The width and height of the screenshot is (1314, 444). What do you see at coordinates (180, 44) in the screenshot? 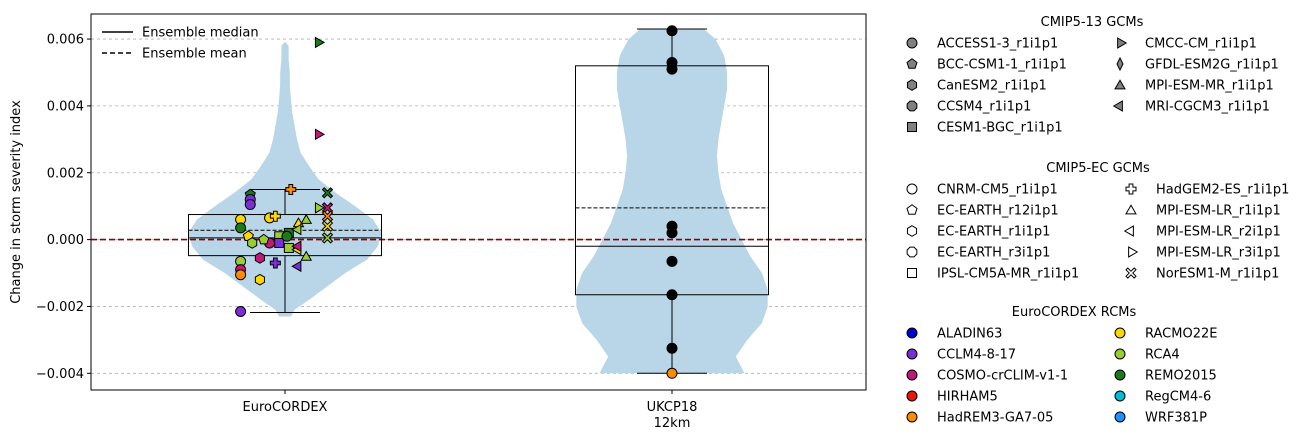
I see `line-style-legend: Ensemble median Ensemble mean` at bounding box center [180, 44].